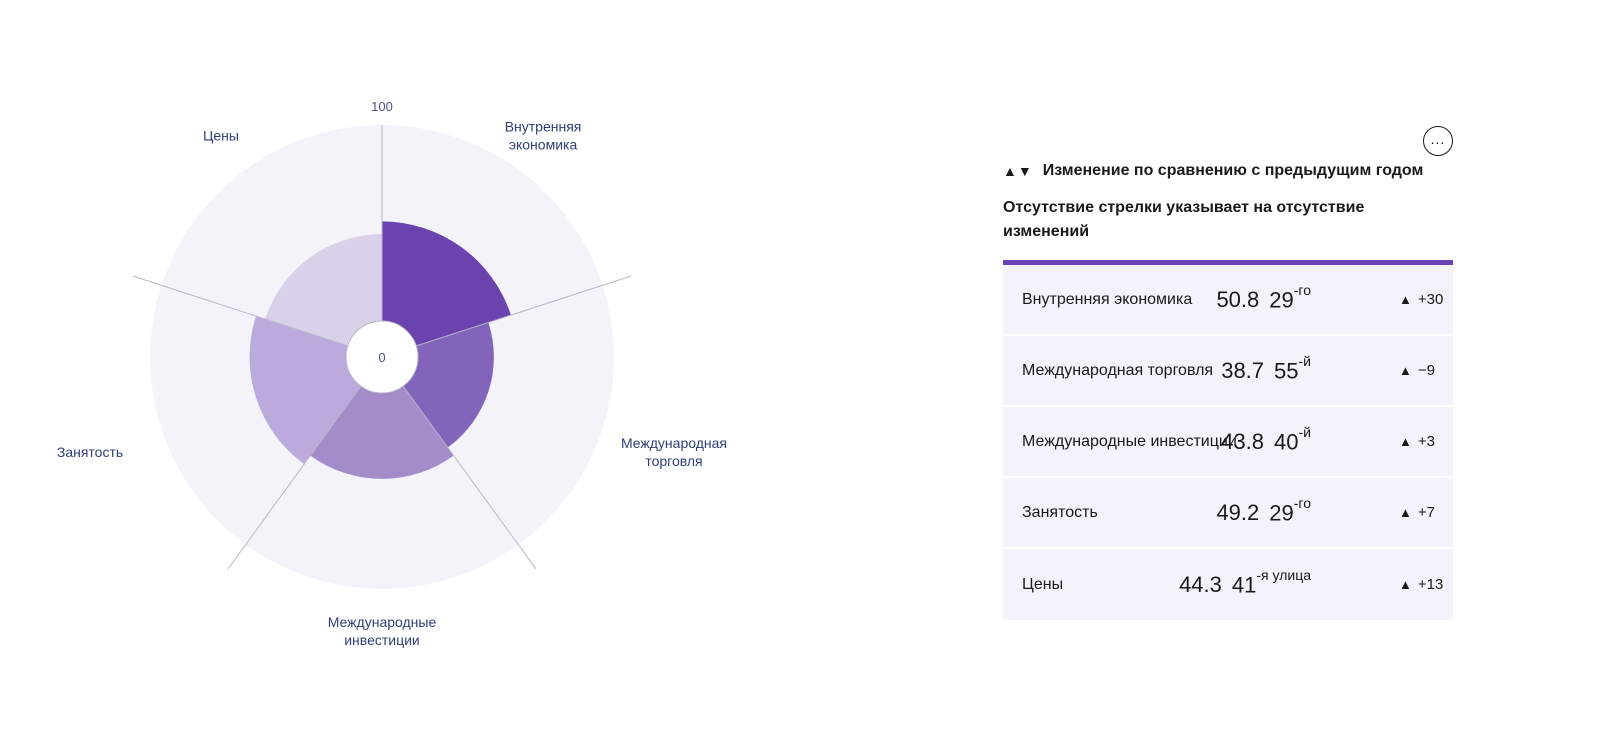 The image size is (1600, 754). Describe the element at coordinates (1238, 512) in the screenshot. I see `score-value: 49.2` at that location.